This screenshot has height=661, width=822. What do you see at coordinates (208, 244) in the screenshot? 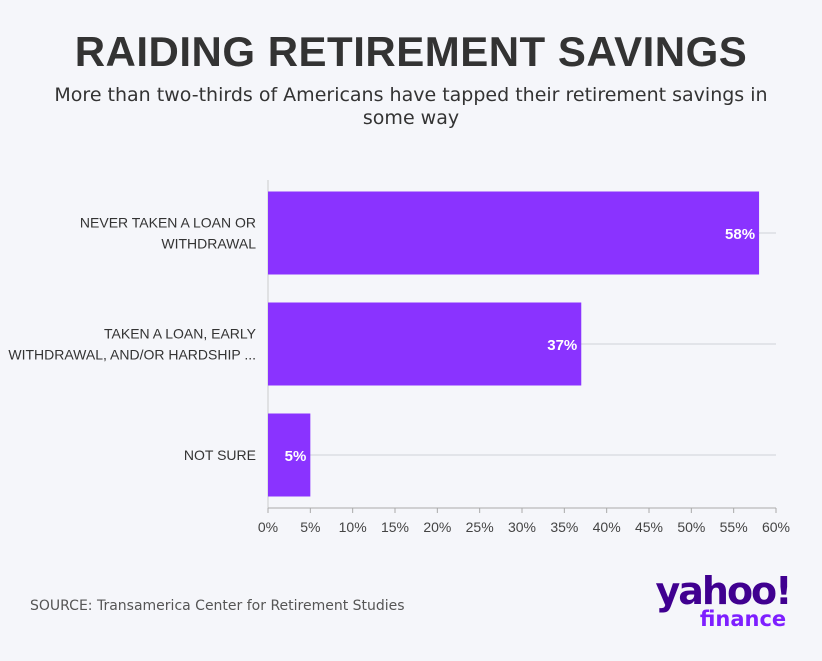
I see `category-label: WITHDRAWAL` at bounding box center [208, 244].